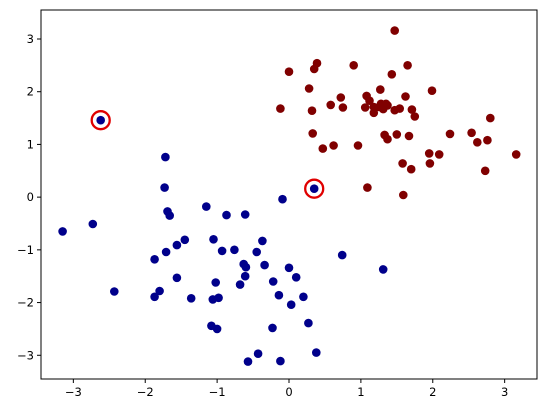 This screenshot has width=546, height=413. What do you see at coordinates (145, 392) in the screenshot?
I see `x-tick-label: −2` at bounding box center [145, 392].